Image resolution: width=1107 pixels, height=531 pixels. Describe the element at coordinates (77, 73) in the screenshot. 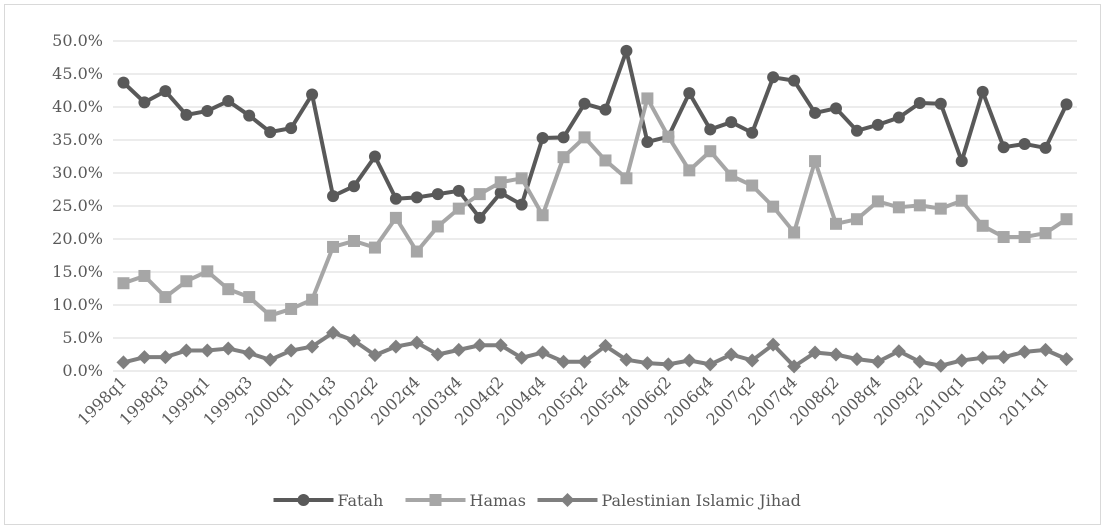

I see `y-tick-label: 45.0%` at that location.